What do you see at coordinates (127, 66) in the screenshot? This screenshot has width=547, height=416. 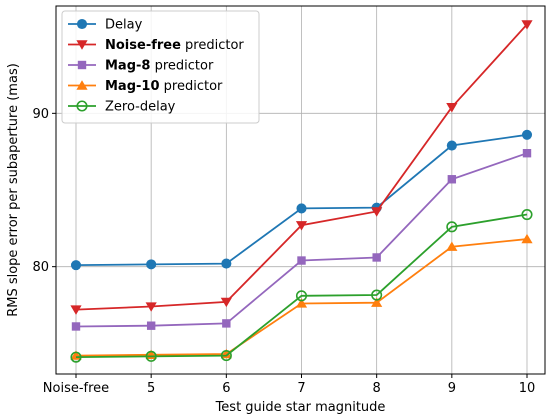 I see `legend-label-bold: Mag-8` at bounding box center [127, 66].